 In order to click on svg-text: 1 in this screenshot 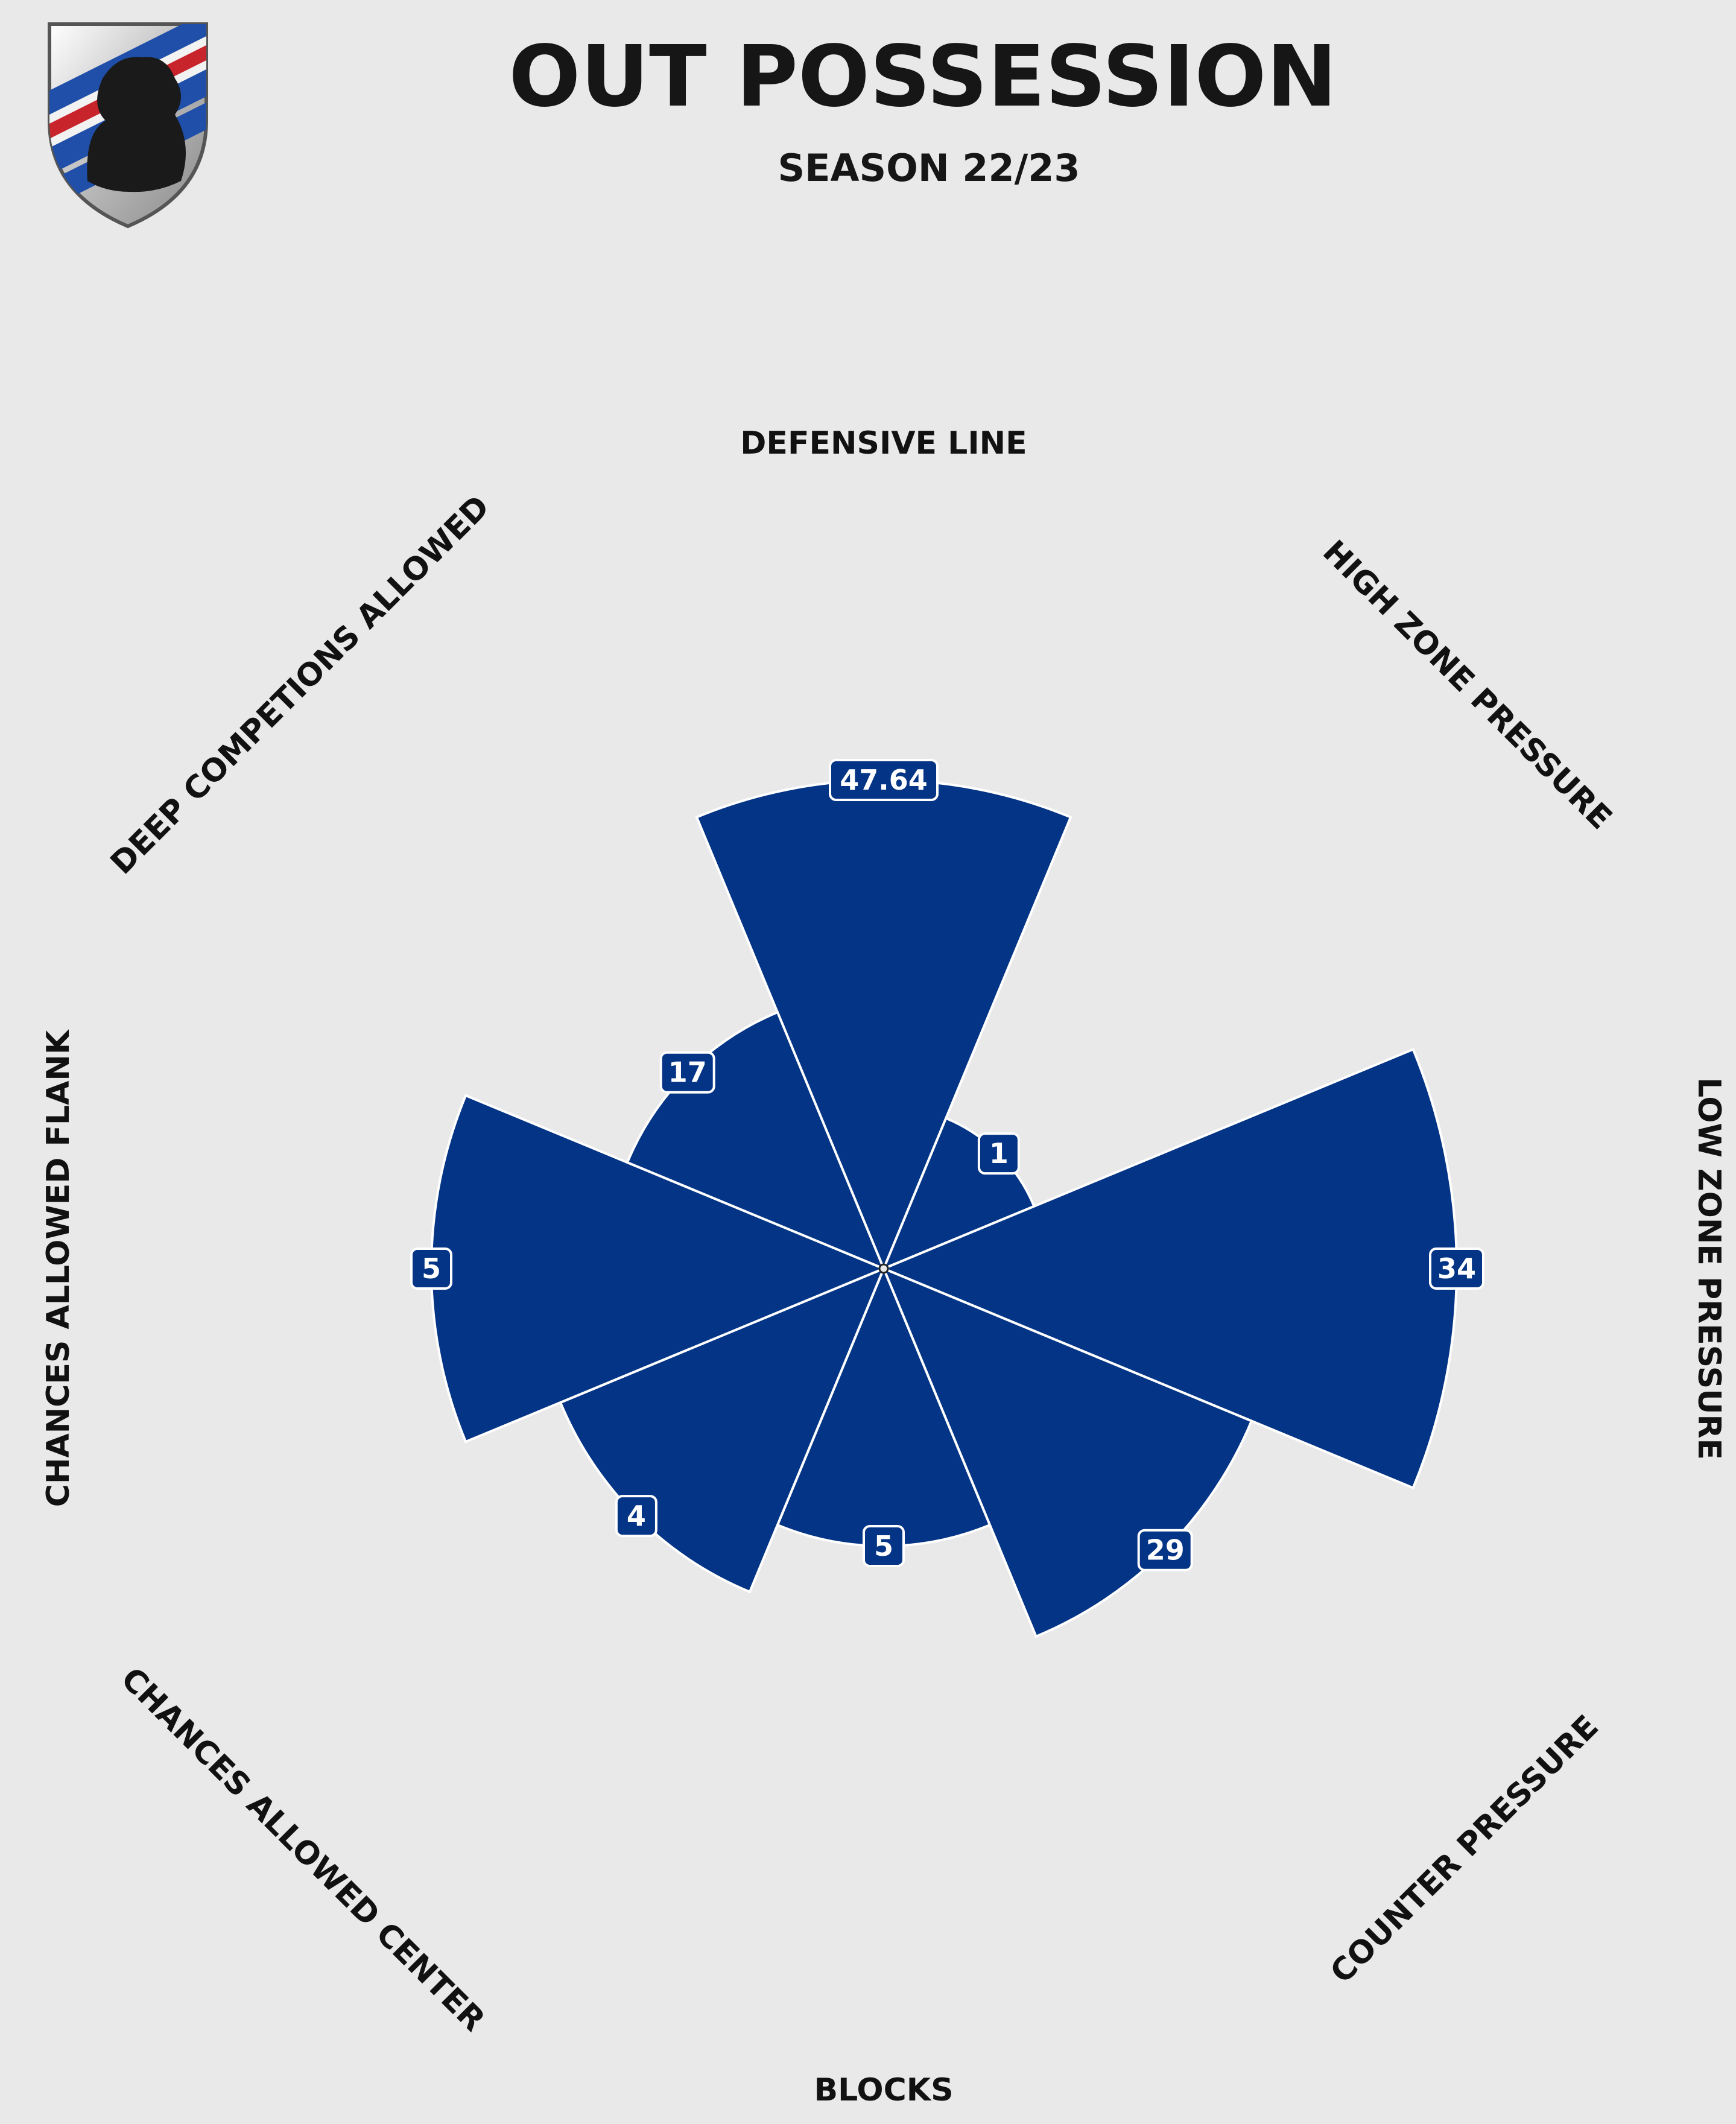, I will do `click(999, 1153)`.